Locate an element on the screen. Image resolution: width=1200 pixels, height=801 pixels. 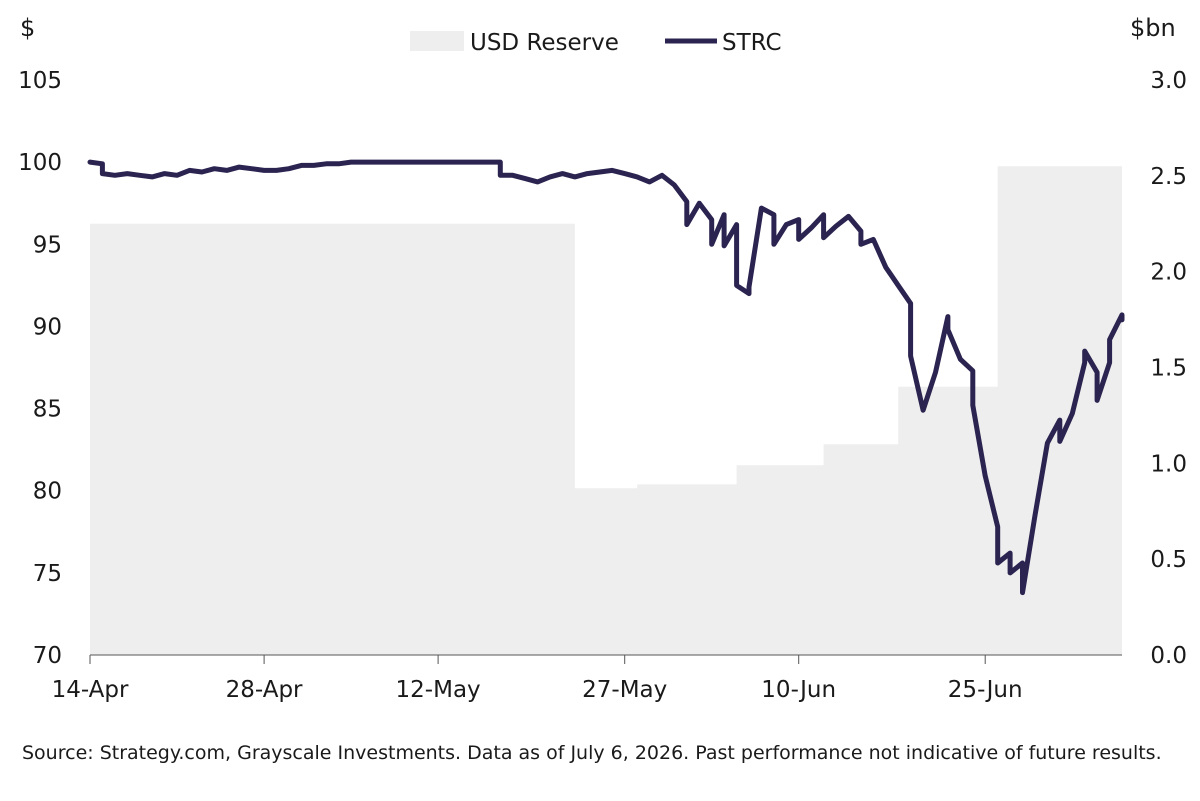
y-right-tick-label: 0.0 is located at coordinates (1168, 656).